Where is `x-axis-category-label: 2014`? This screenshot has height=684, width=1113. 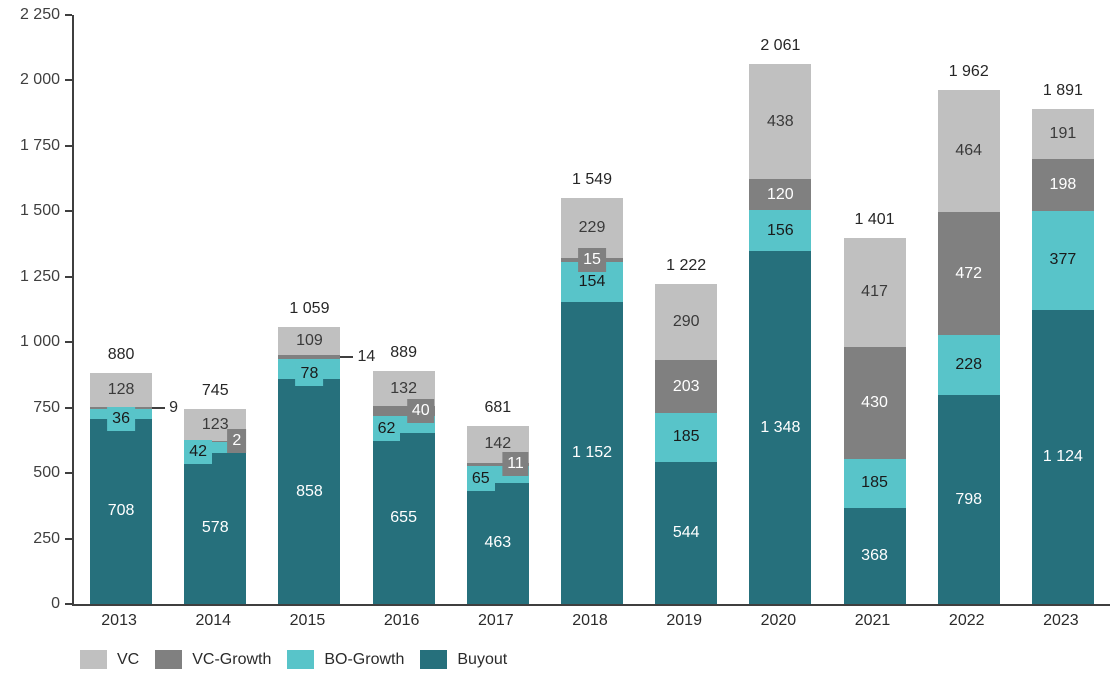
x-axis-category-label: 2014 is located at coordinates (213, 620).